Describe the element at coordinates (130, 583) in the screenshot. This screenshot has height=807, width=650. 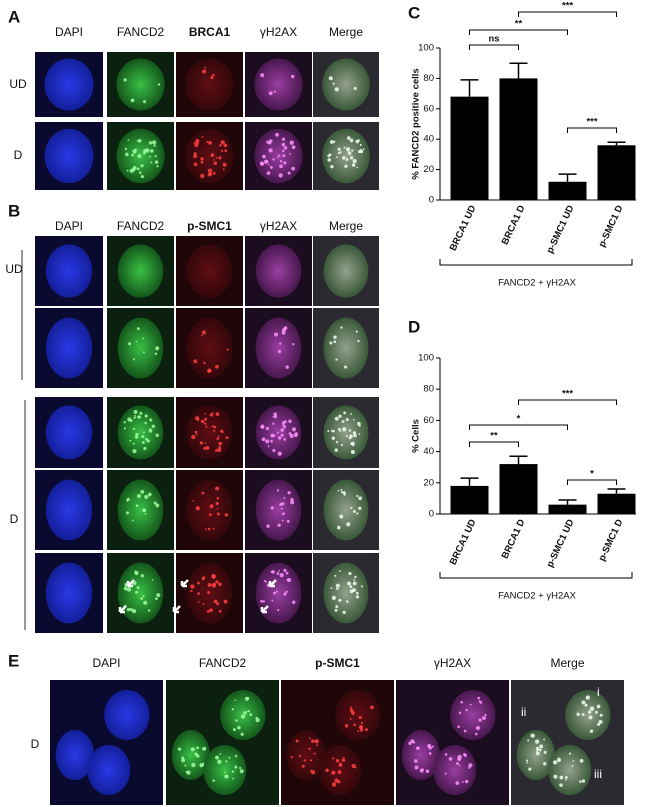
I see `arrow` at that location.